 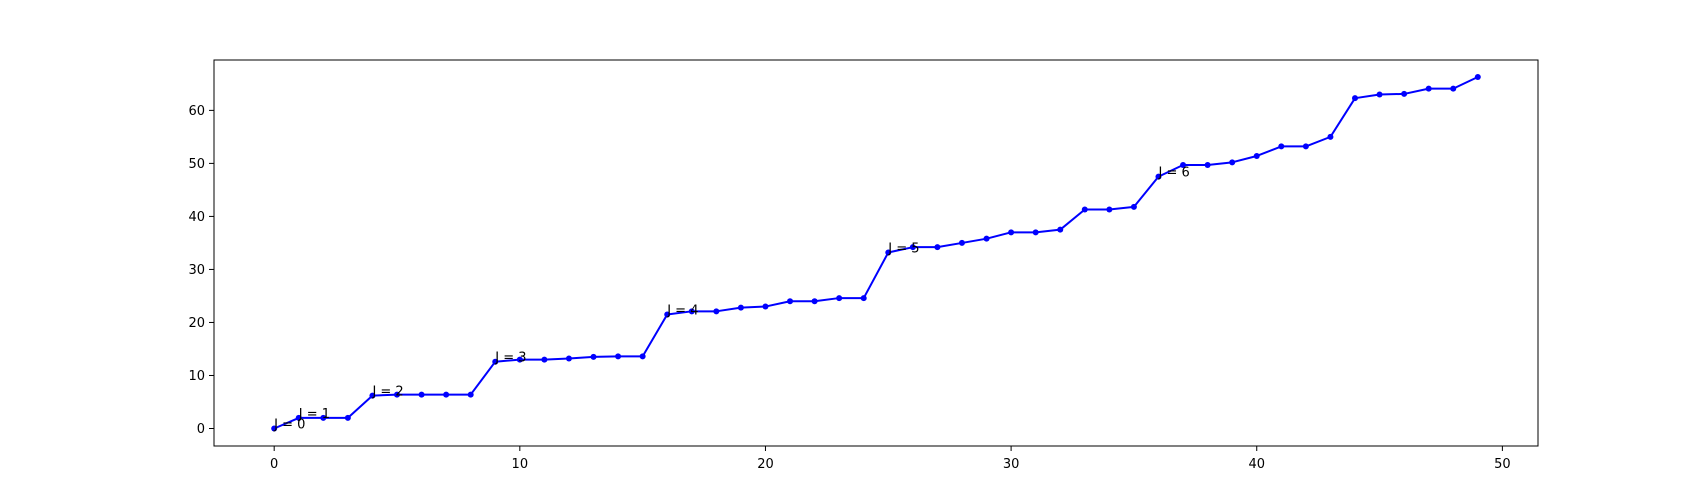 I want to click on y-tick-label: 0, so click(x=201, y=429).